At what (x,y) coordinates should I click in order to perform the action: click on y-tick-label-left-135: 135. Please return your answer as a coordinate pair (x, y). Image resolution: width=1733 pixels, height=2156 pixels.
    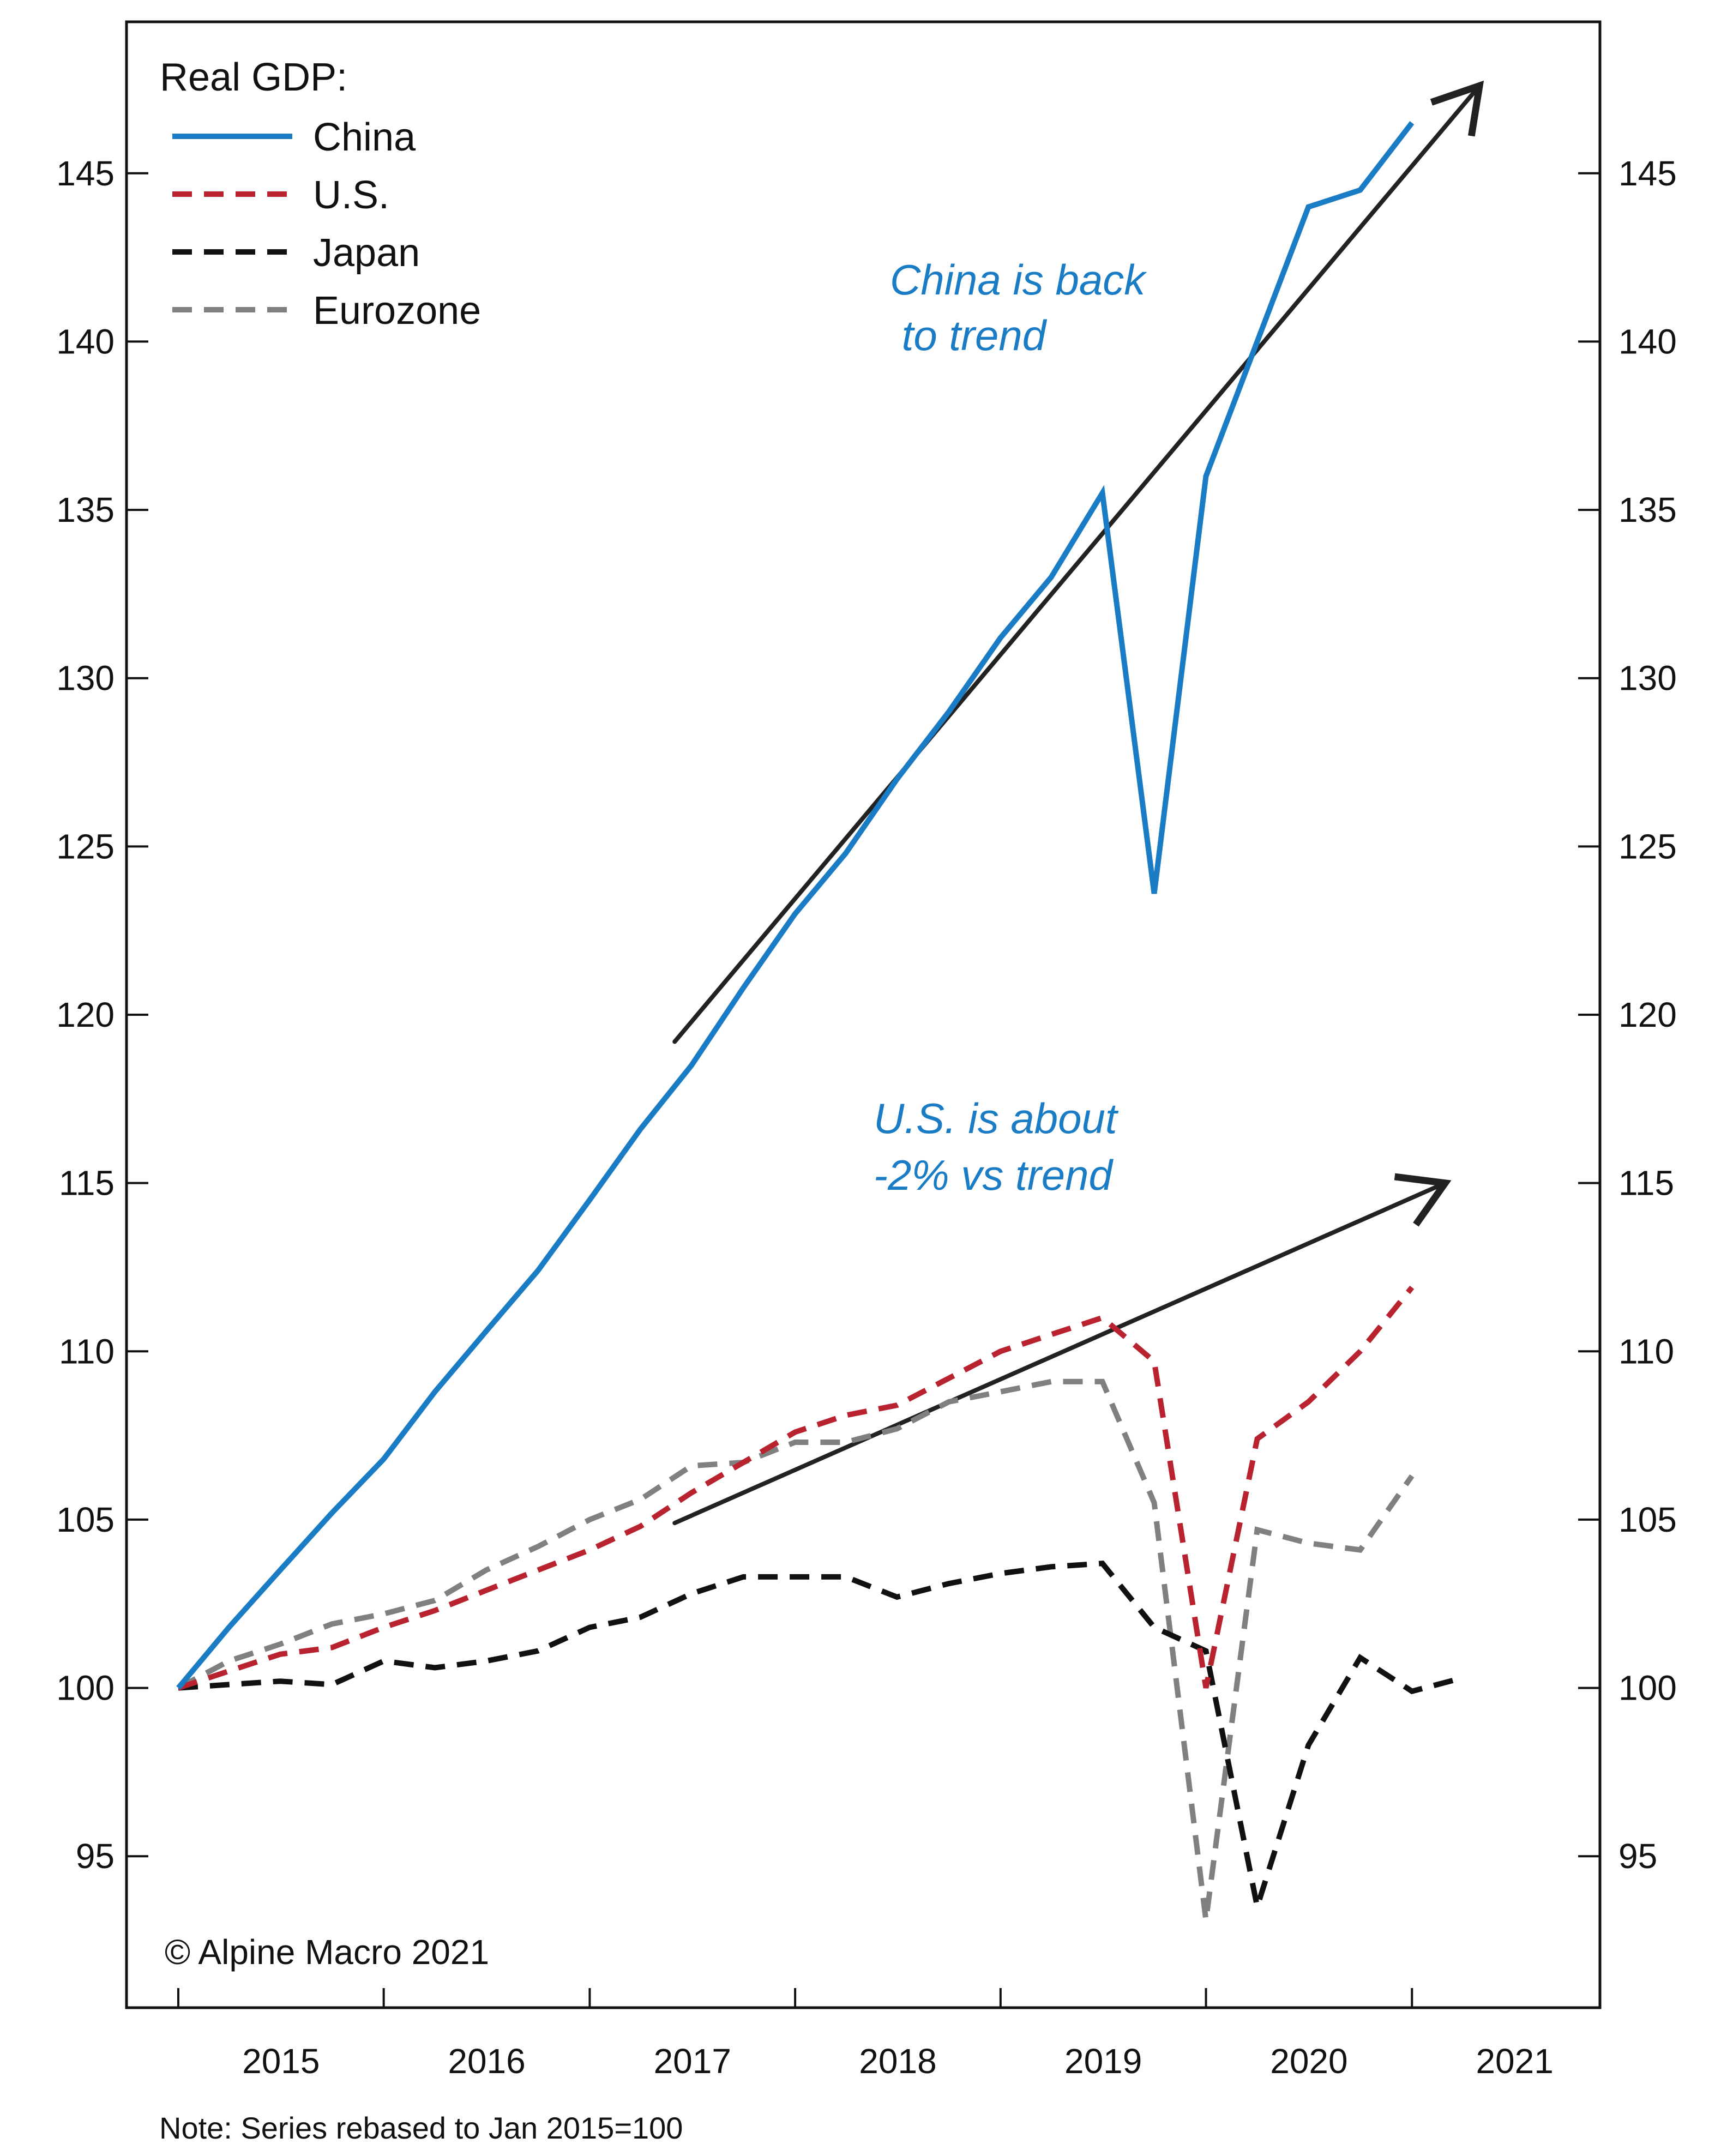
    Looking at the image, I should click on (86, 509).